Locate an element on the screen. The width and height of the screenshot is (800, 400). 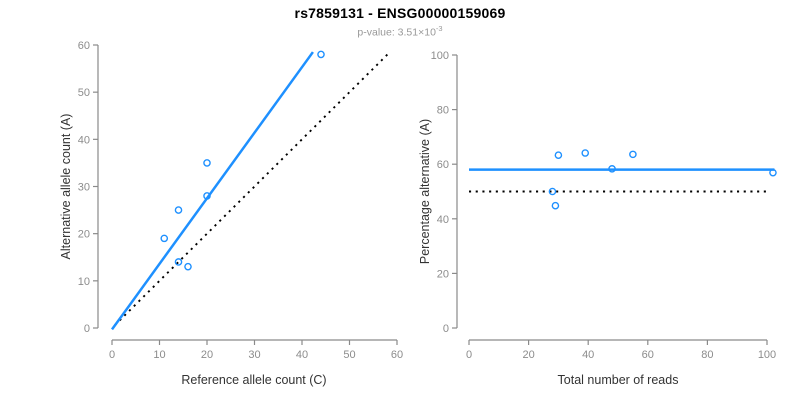
y-tick-label: 50 is located at coordinates (84, 93).